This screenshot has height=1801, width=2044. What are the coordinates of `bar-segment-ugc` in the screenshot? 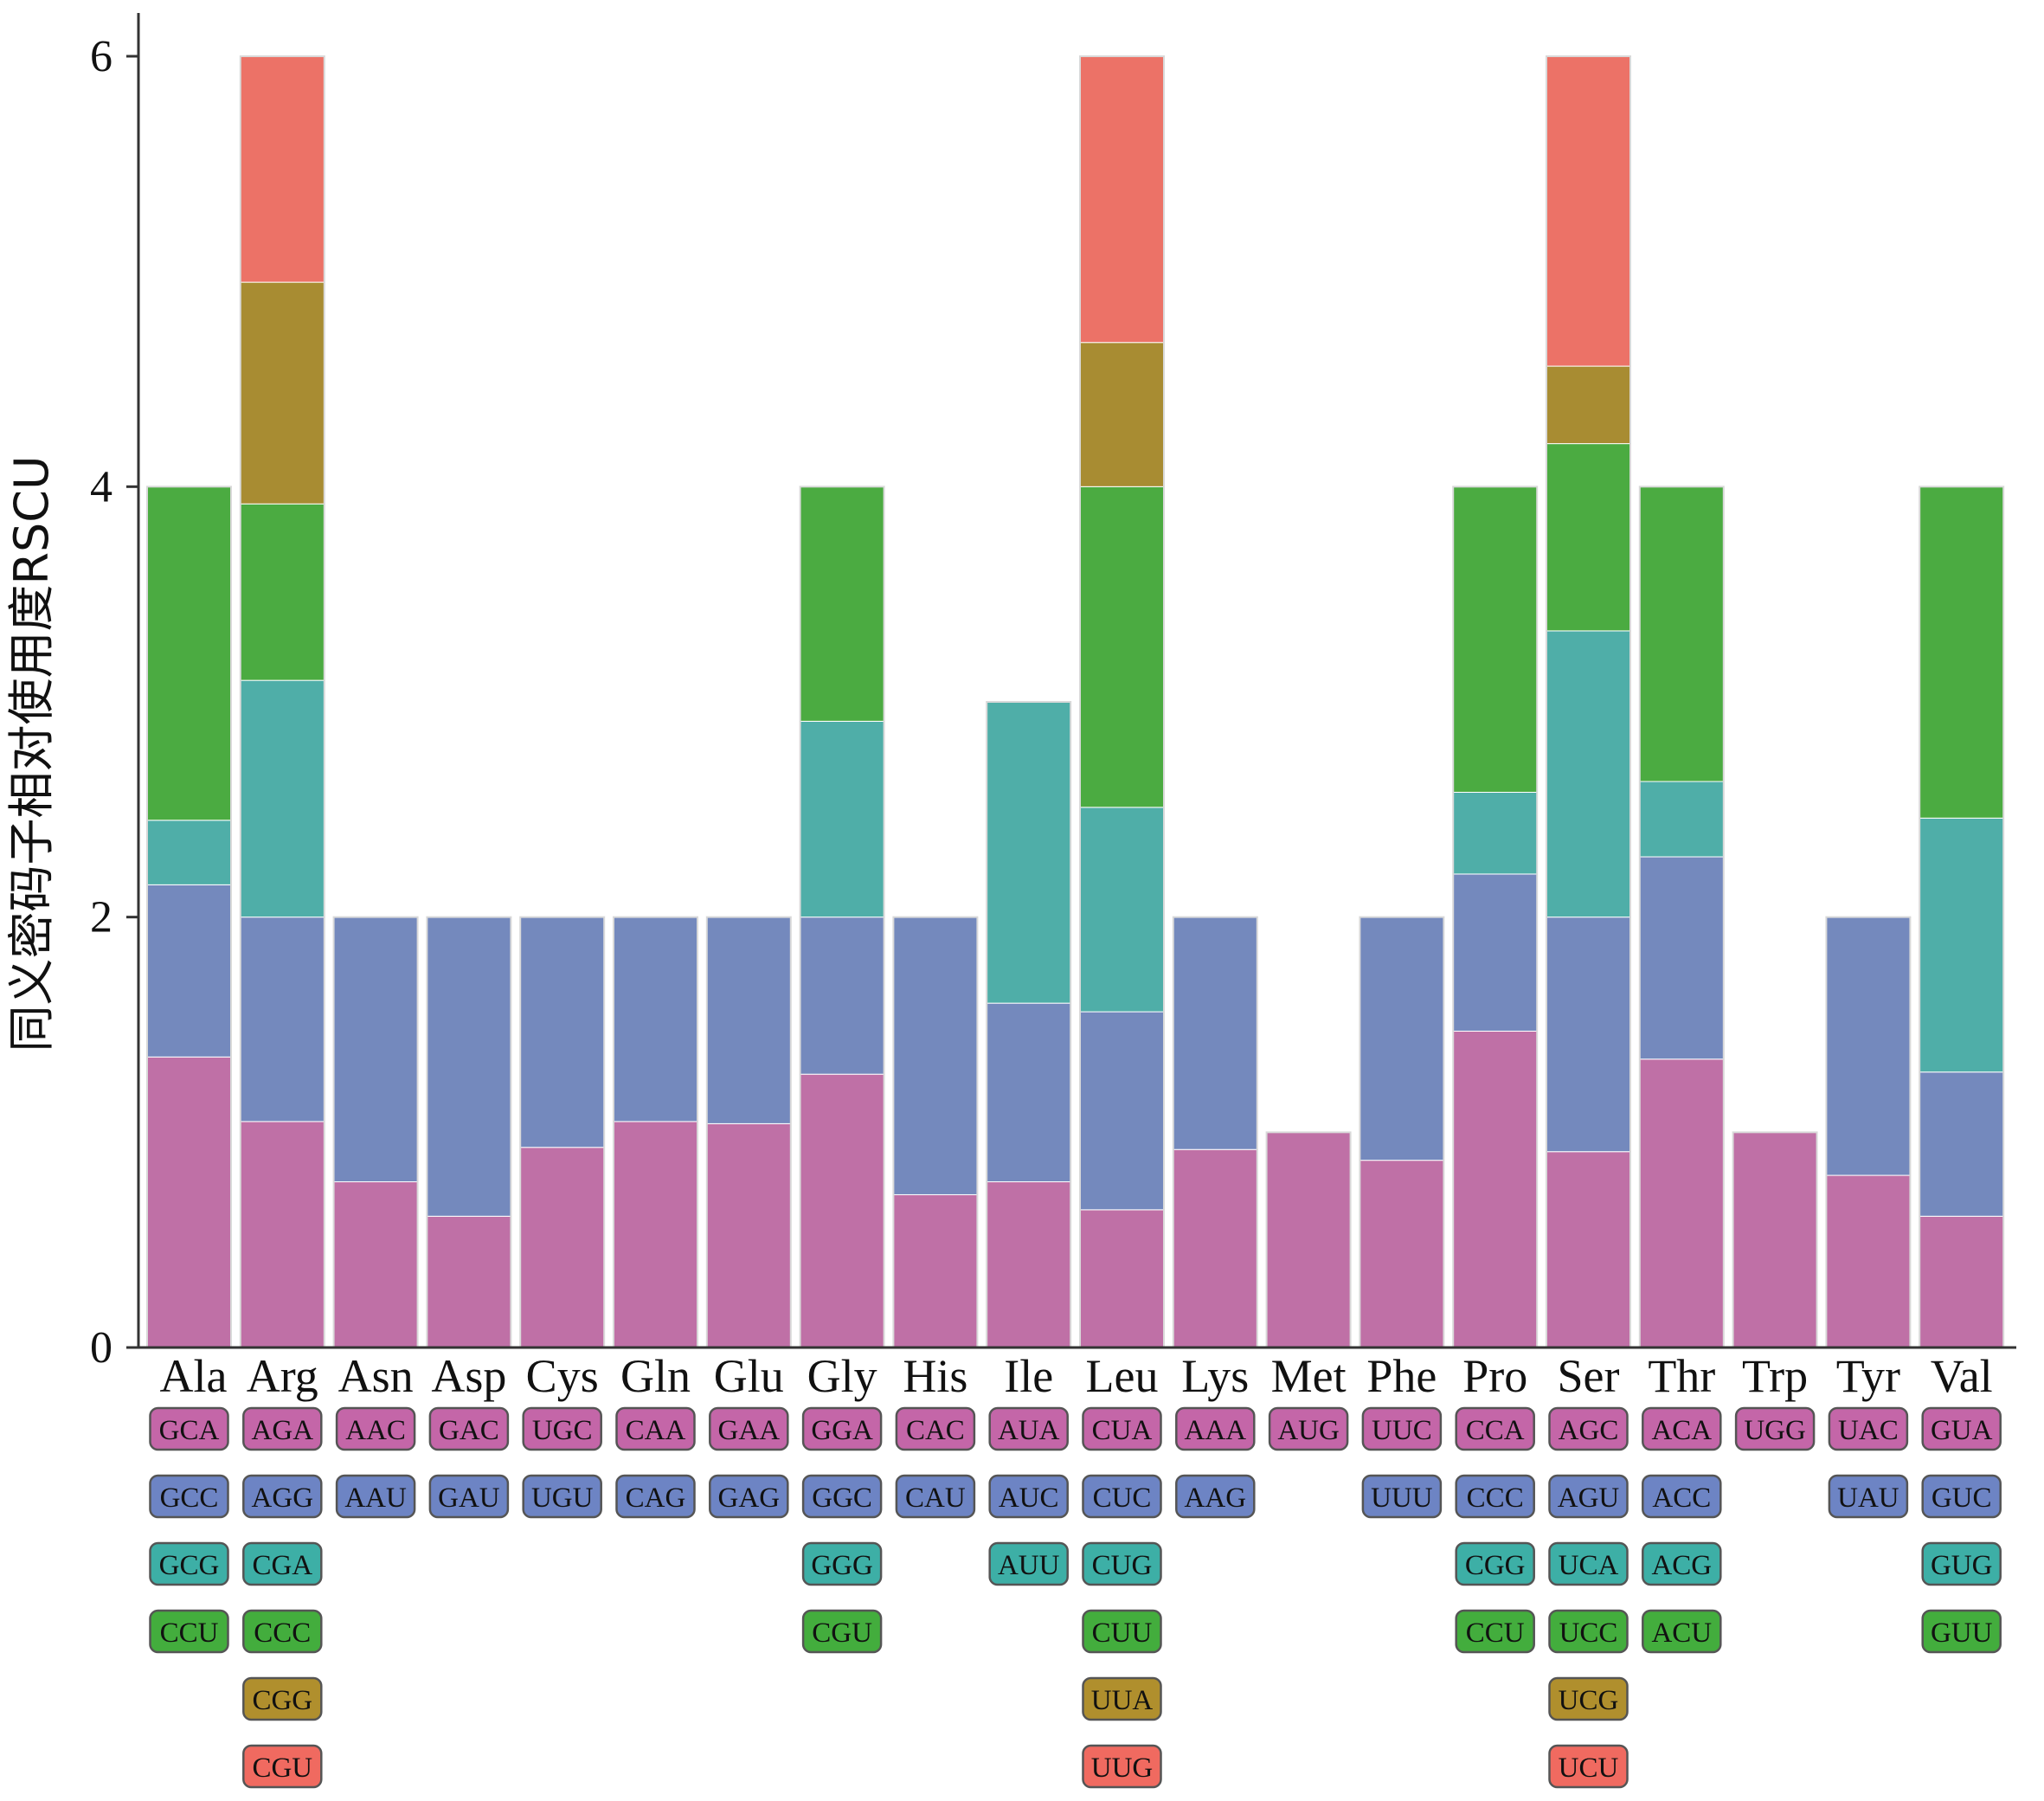 It's located at (562, 1247).